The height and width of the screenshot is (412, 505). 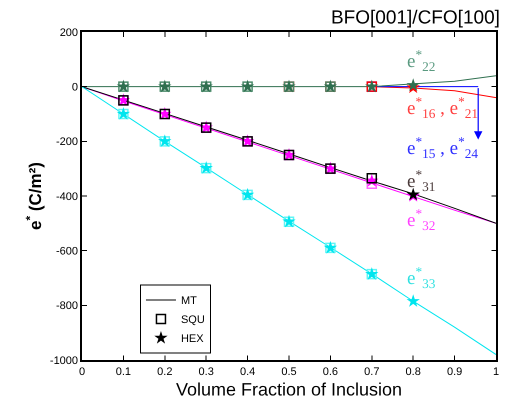 What do you see at coordinates (124, 372) in the screenshot?
I see `x-tick-label: 0.1` at bounding box center [124, 372].